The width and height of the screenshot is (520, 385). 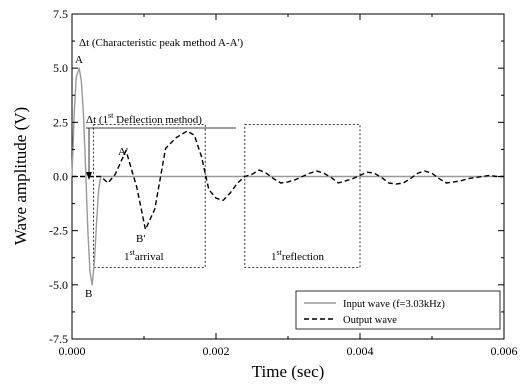 I want to click on legend-label-input-wave: Input wave (f=3.03kHz), so click(x=394, y=304).